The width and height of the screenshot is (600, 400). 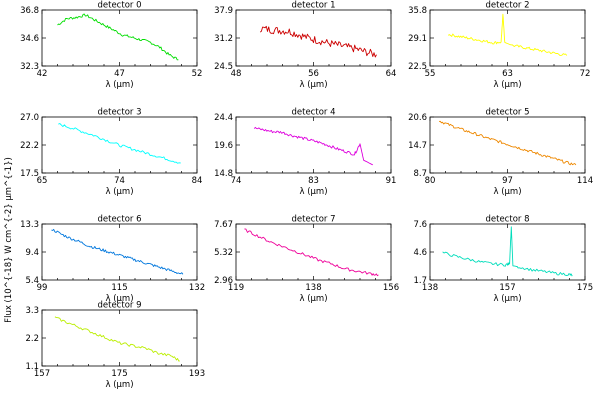 What do you see at coordinates (223, 11) in the screenshot?
I see `y-tick-label: 37.9` at bounding box center [223, 11].